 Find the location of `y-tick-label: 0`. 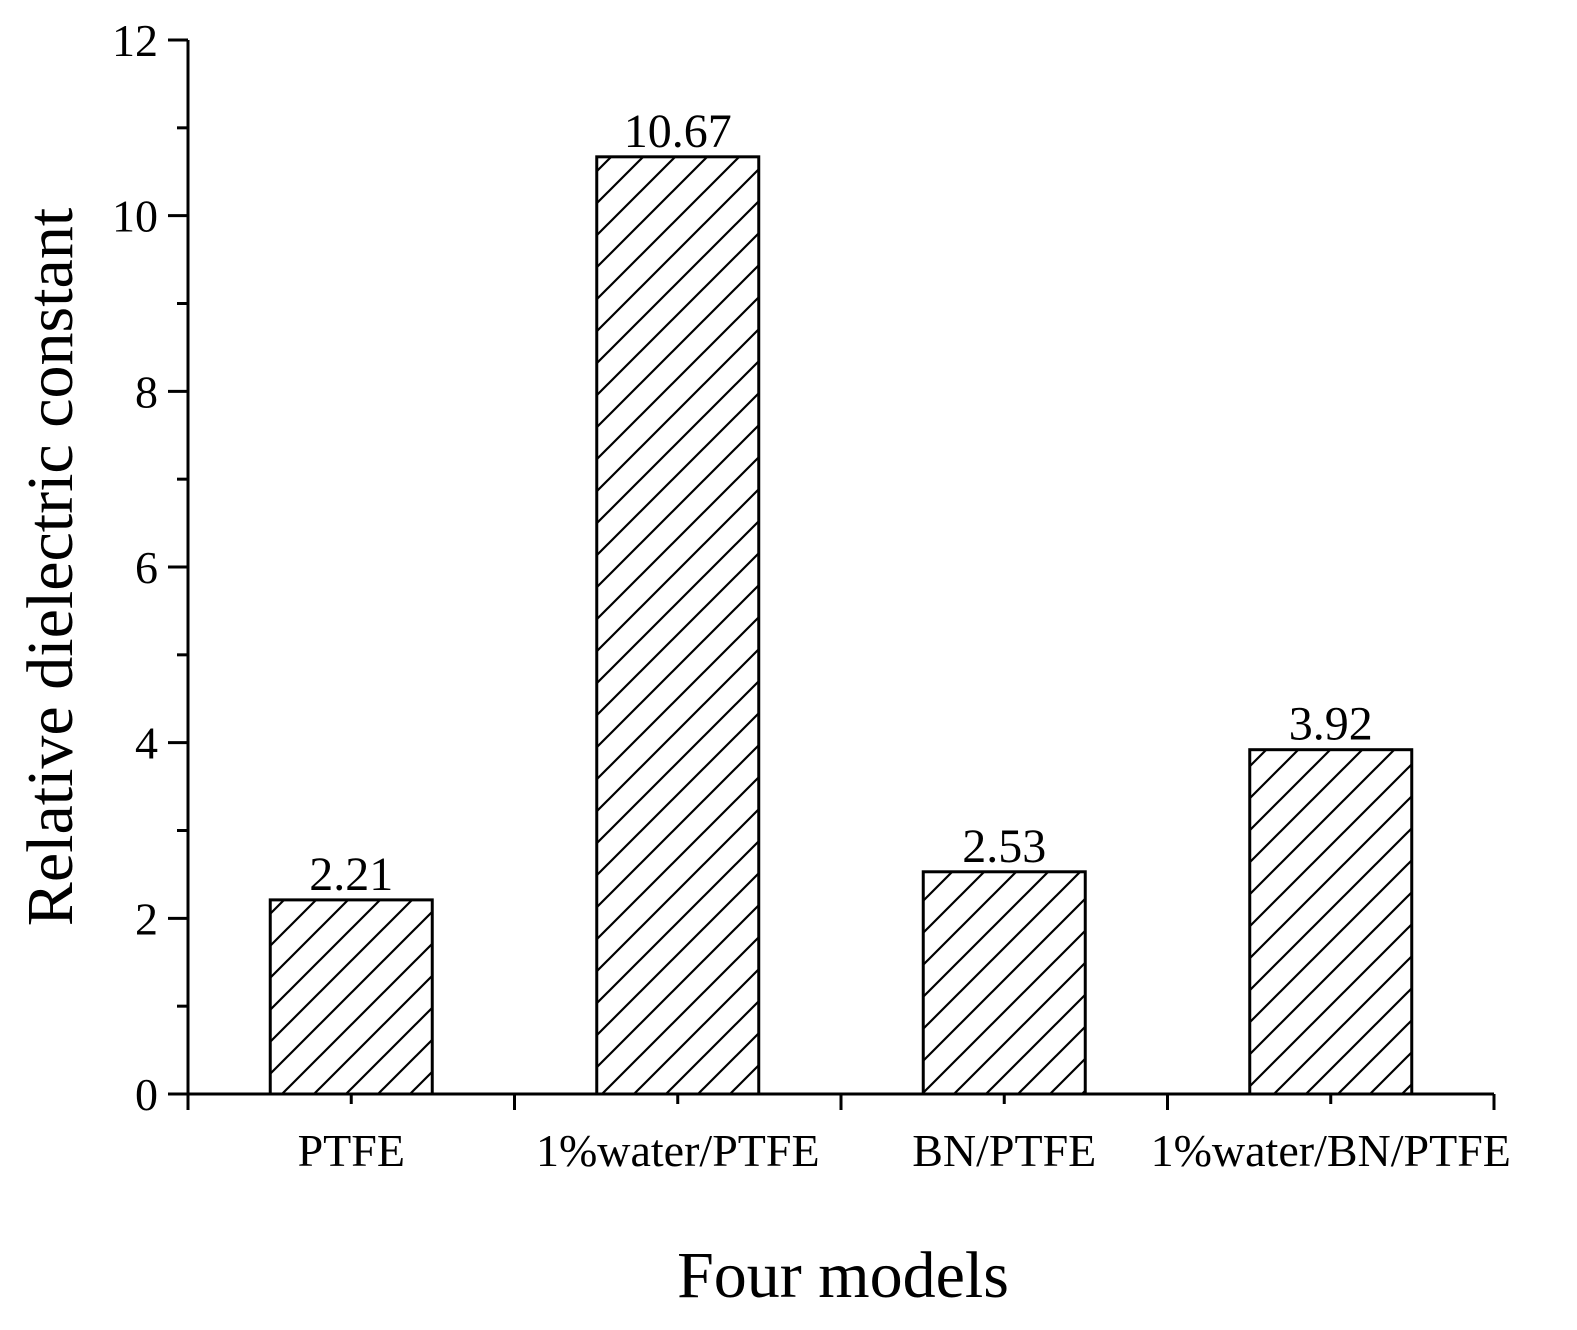

y-tick-label: 0 is located at coordinates (146, 1094).